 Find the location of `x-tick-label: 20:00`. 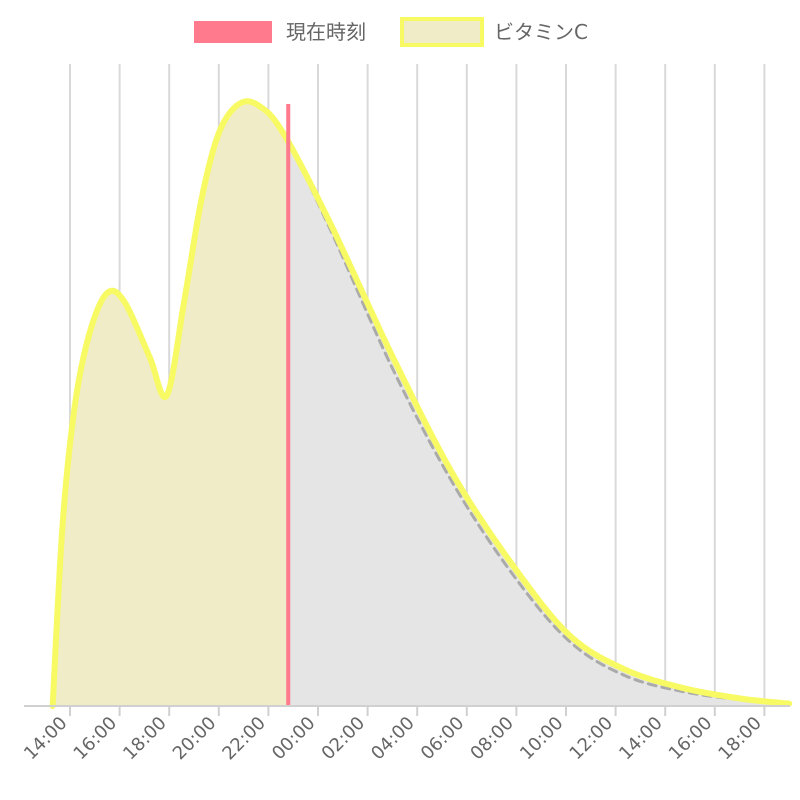

x-tick-label: 20:00 is located at coordinates (195, 739).